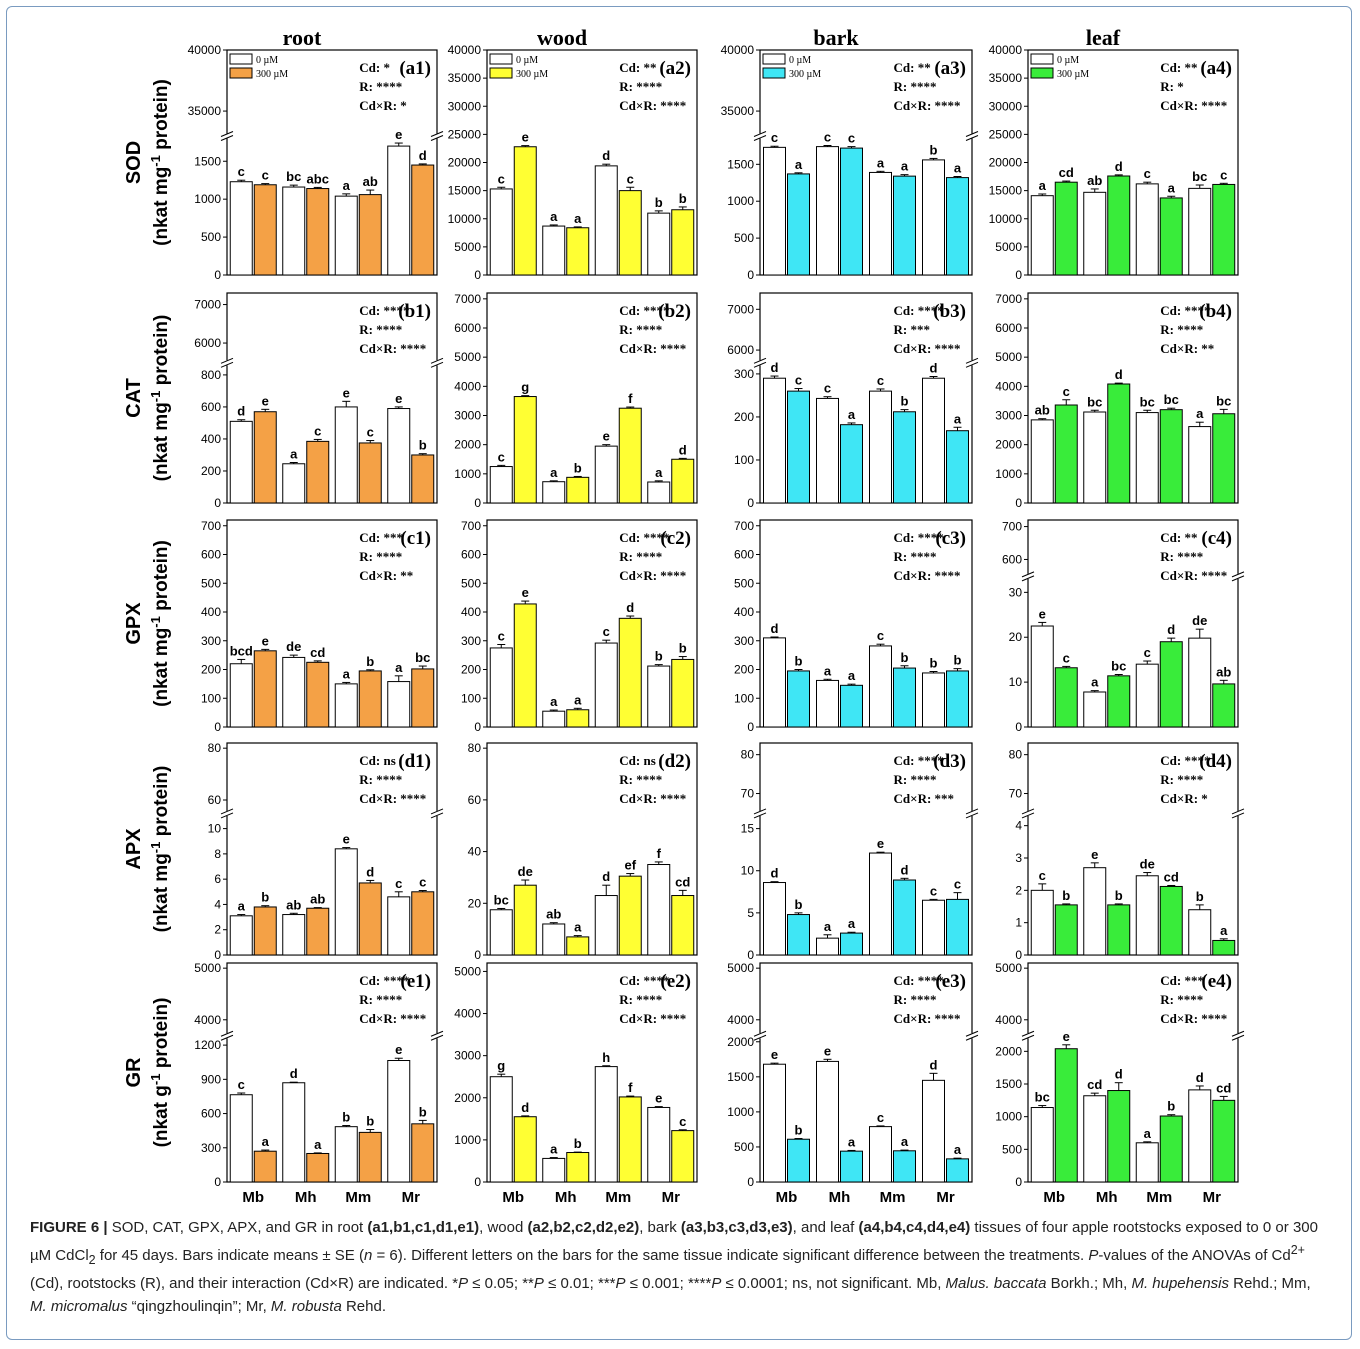  I want to click on y-tick-label: 6000, so click(467, 328).